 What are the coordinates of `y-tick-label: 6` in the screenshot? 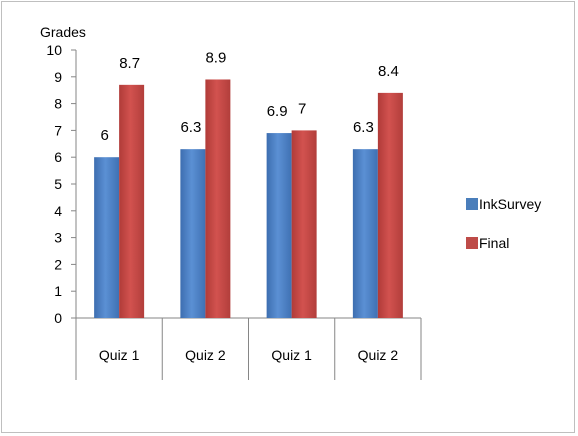 It's located at (58, 157).